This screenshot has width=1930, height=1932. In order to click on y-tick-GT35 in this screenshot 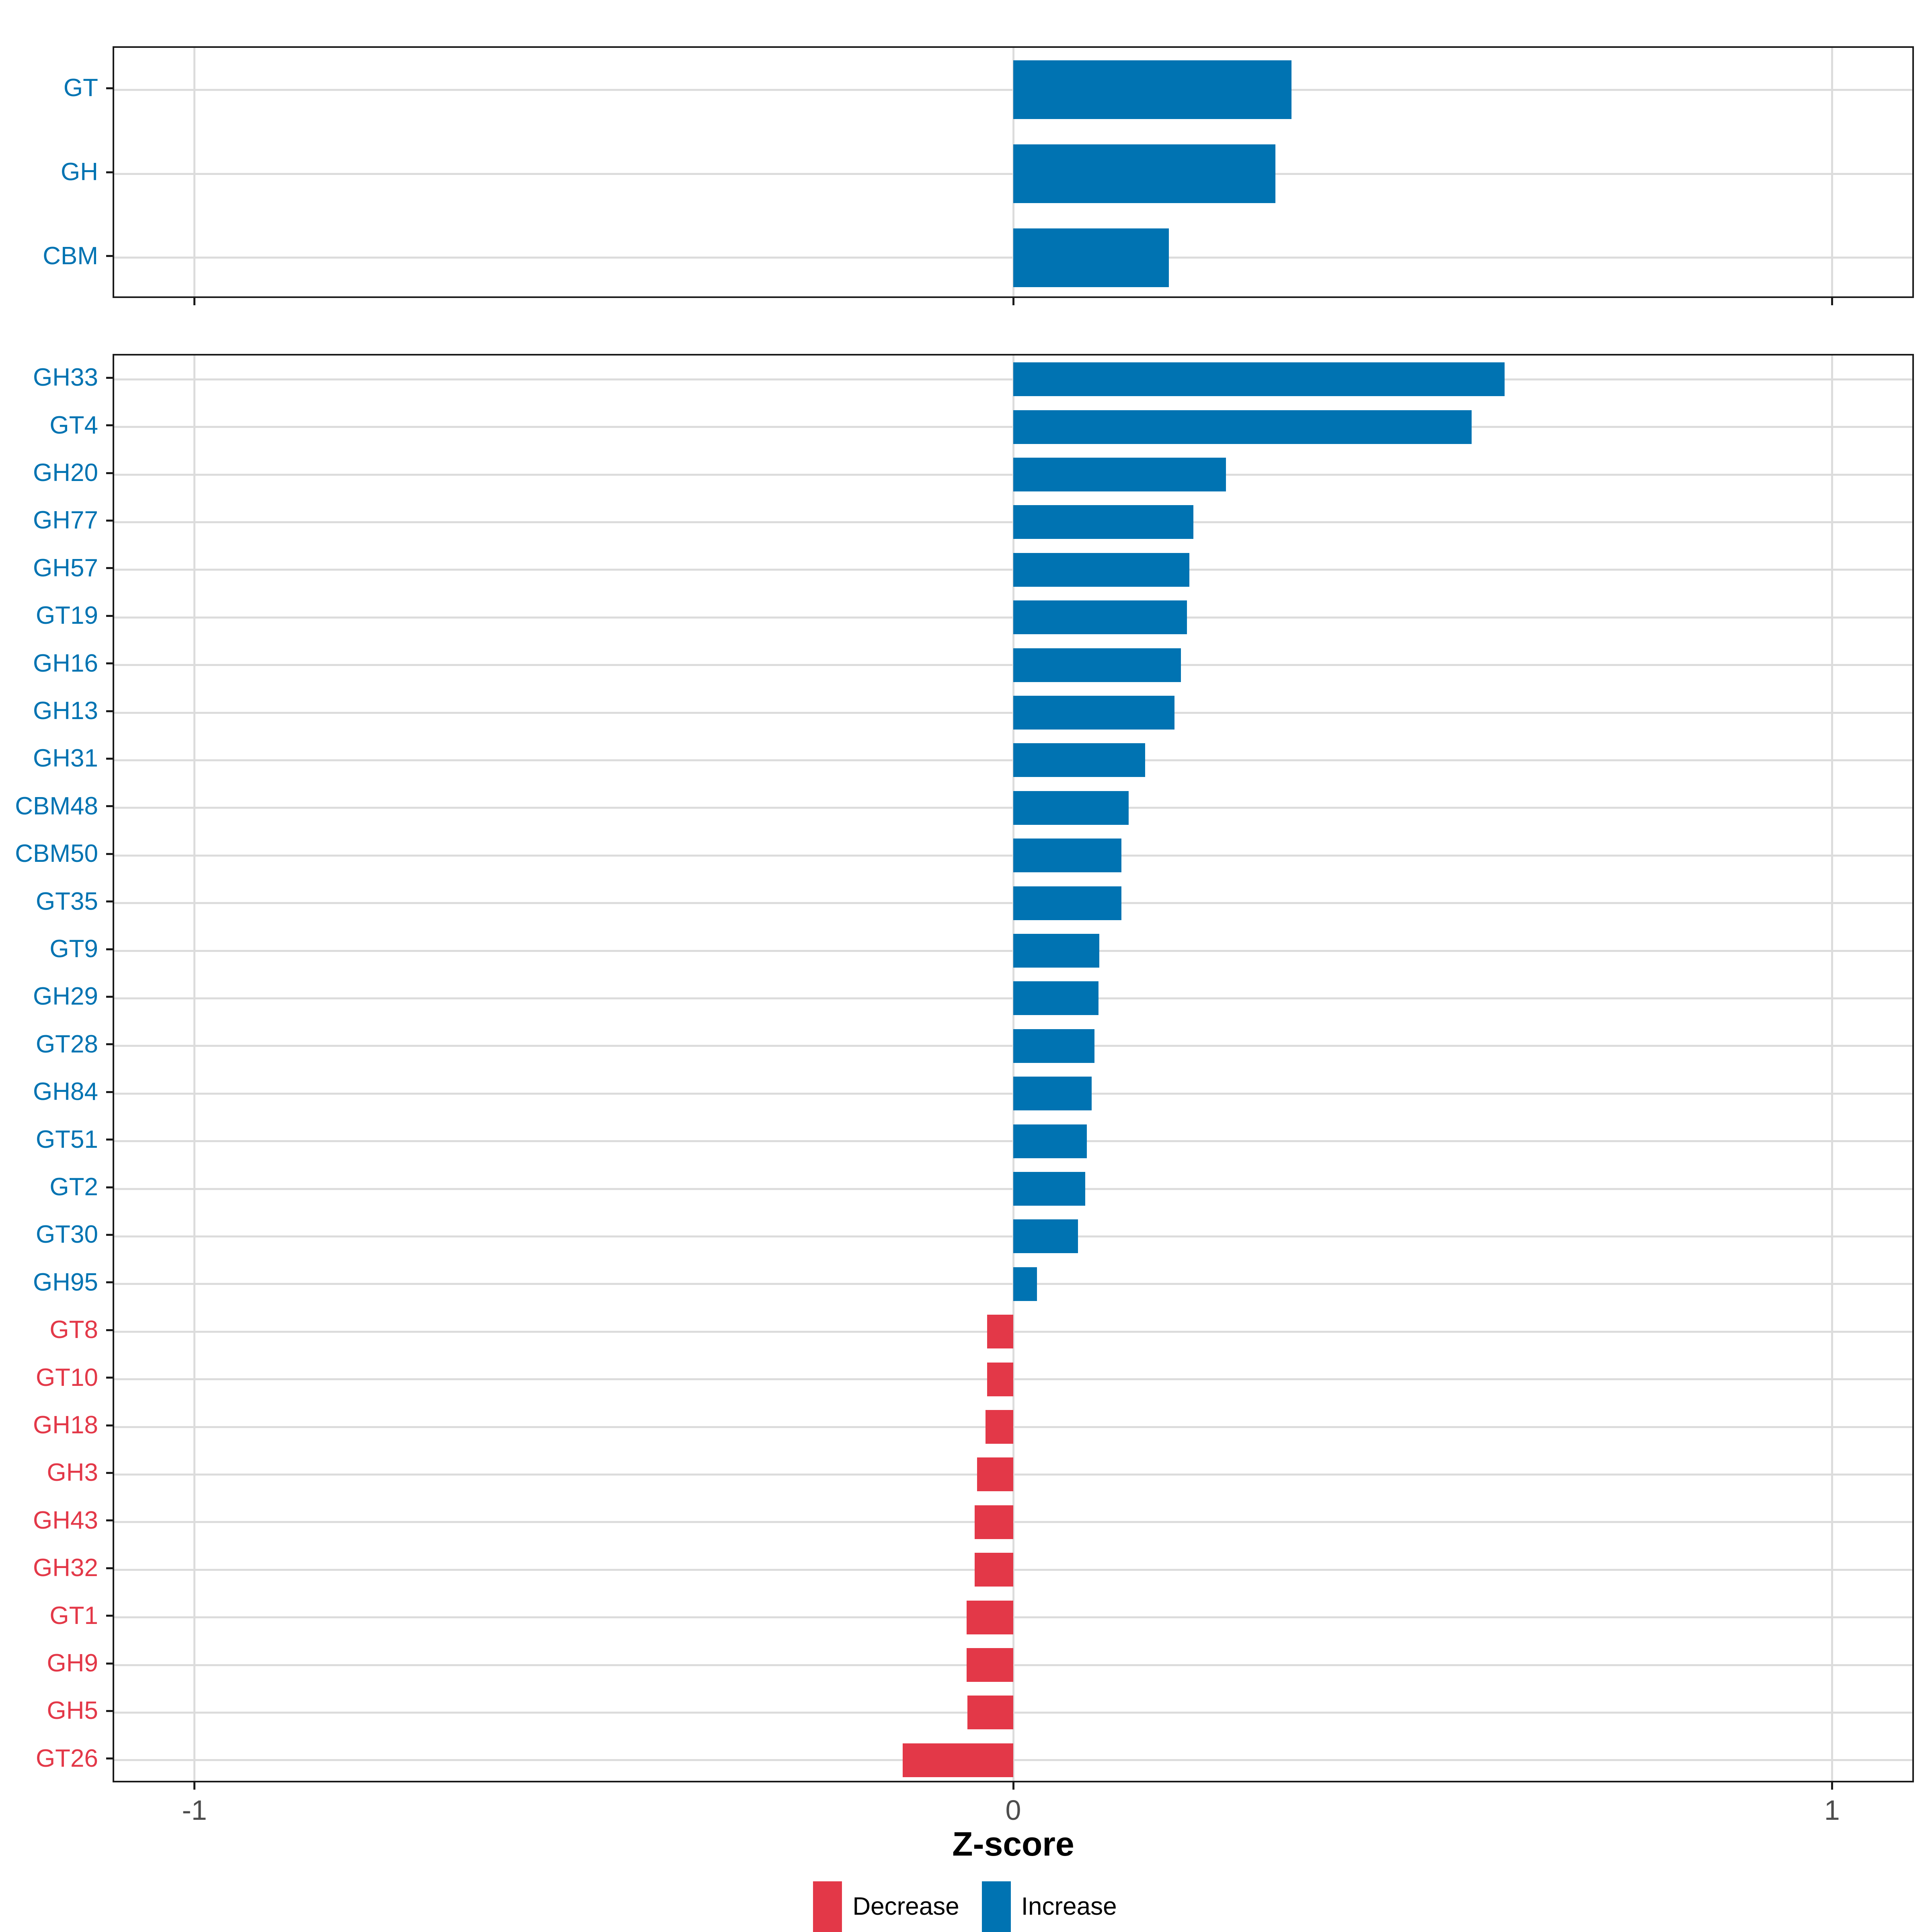, I will do `click(109, 901)`.